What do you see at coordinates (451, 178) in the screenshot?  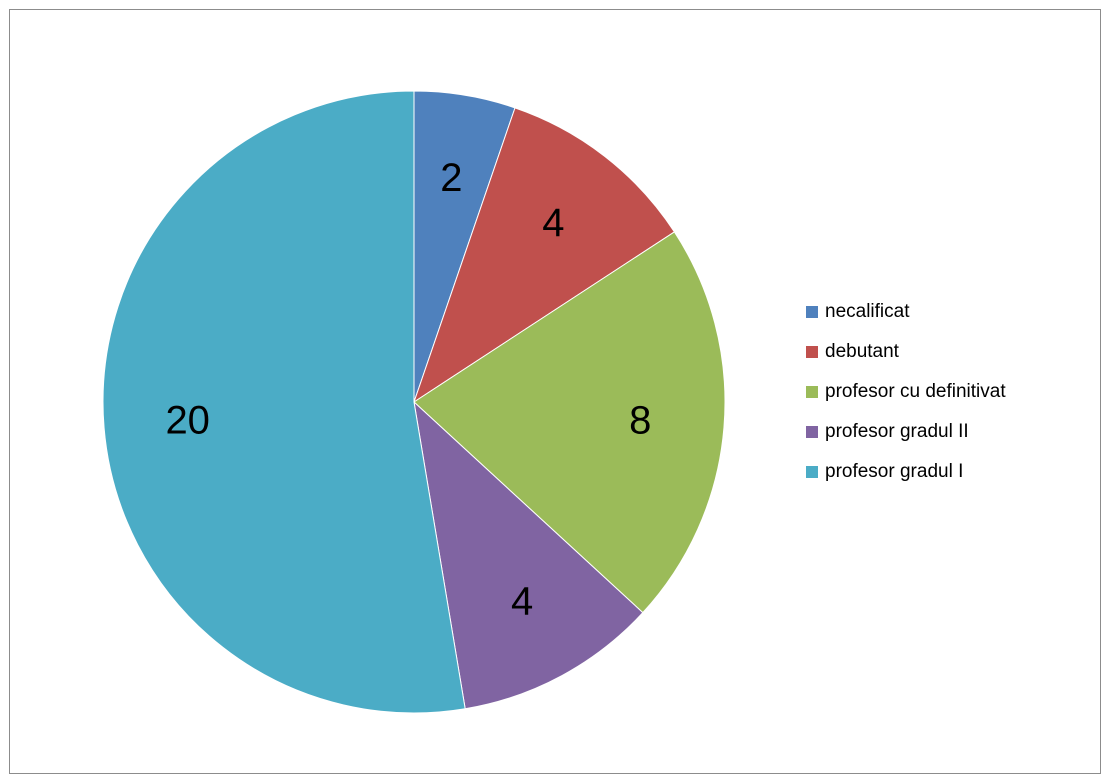 I see `data-label-0: 2` at bounding box center [451, 178].